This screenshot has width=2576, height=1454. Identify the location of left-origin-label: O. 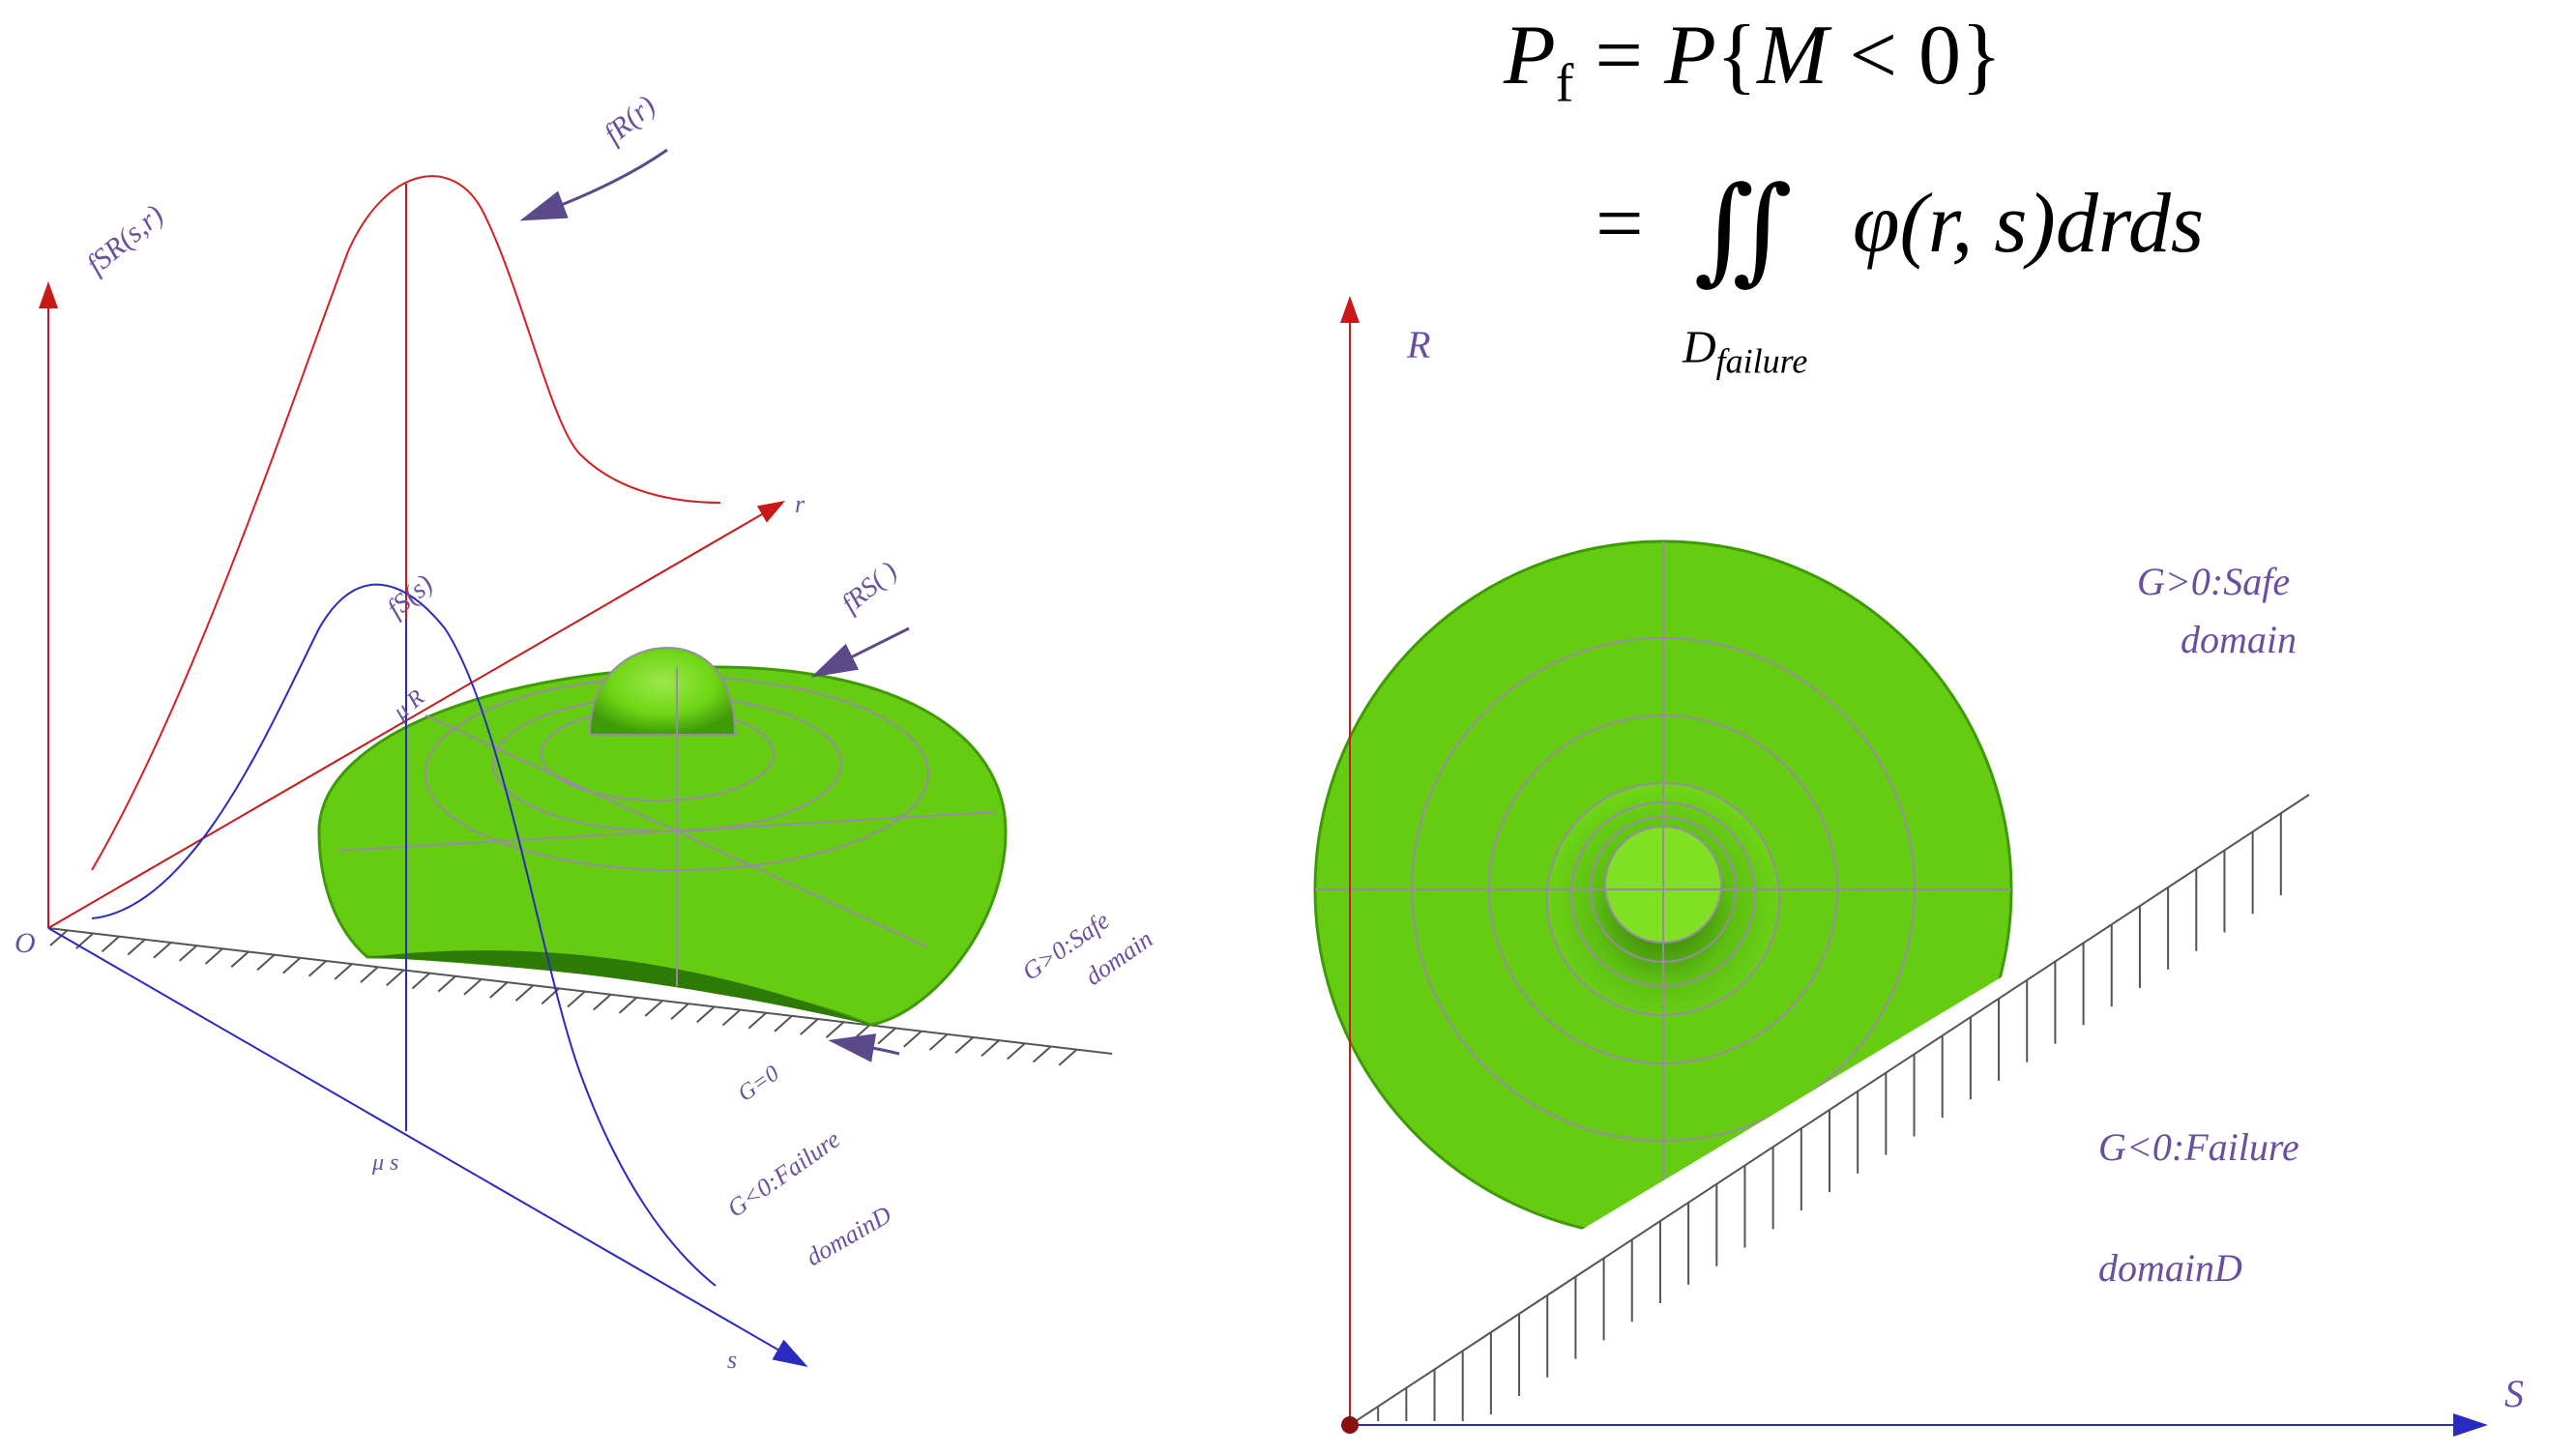
(25, 943).